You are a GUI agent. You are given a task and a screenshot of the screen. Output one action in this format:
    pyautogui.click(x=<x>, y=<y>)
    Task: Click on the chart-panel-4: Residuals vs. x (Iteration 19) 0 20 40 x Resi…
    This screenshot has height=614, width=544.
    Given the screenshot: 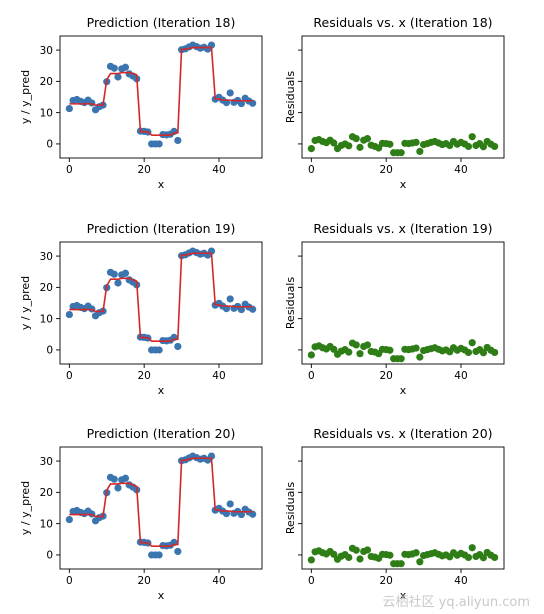 What is the action you would take?
    pyautogui.click(x=394, y=309)
    